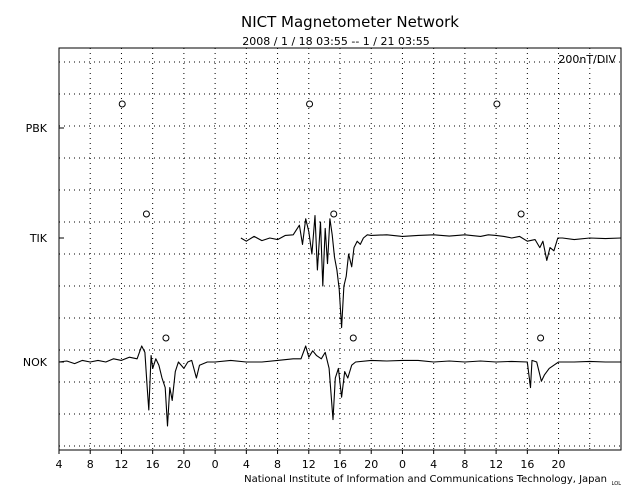  Describe the element at coordinates (431, 272) in the screenshot. I see `series-line-tik` at that location.